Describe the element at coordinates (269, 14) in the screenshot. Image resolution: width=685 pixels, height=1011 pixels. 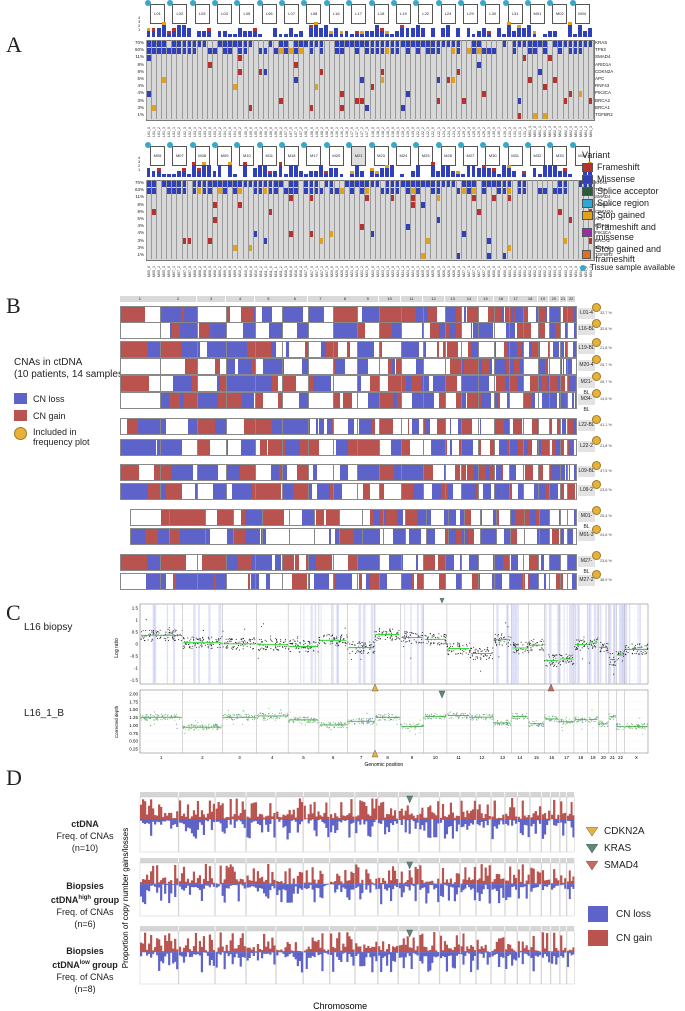
I see `patient-box: L06` at that location.